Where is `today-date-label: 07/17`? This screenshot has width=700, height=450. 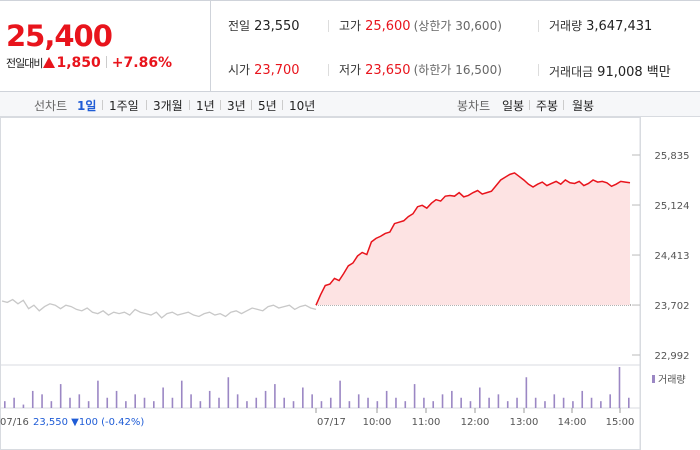 today-date-label: 07/17 is located at coordinates (331, 422).